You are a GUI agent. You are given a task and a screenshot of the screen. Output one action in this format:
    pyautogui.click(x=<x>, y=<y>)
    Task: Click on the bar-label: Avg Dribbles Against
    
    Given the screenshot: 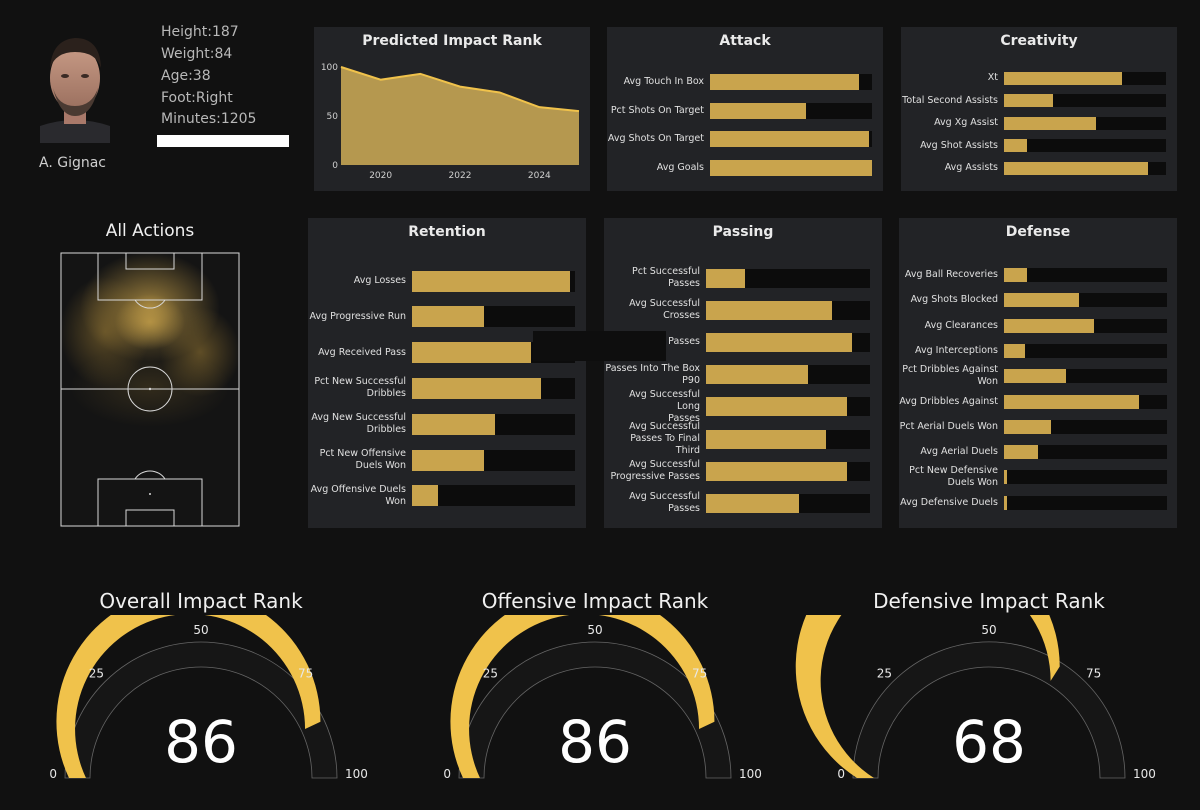 What is the action you would take?
    pyautogui.click(x=948, y=401)
    